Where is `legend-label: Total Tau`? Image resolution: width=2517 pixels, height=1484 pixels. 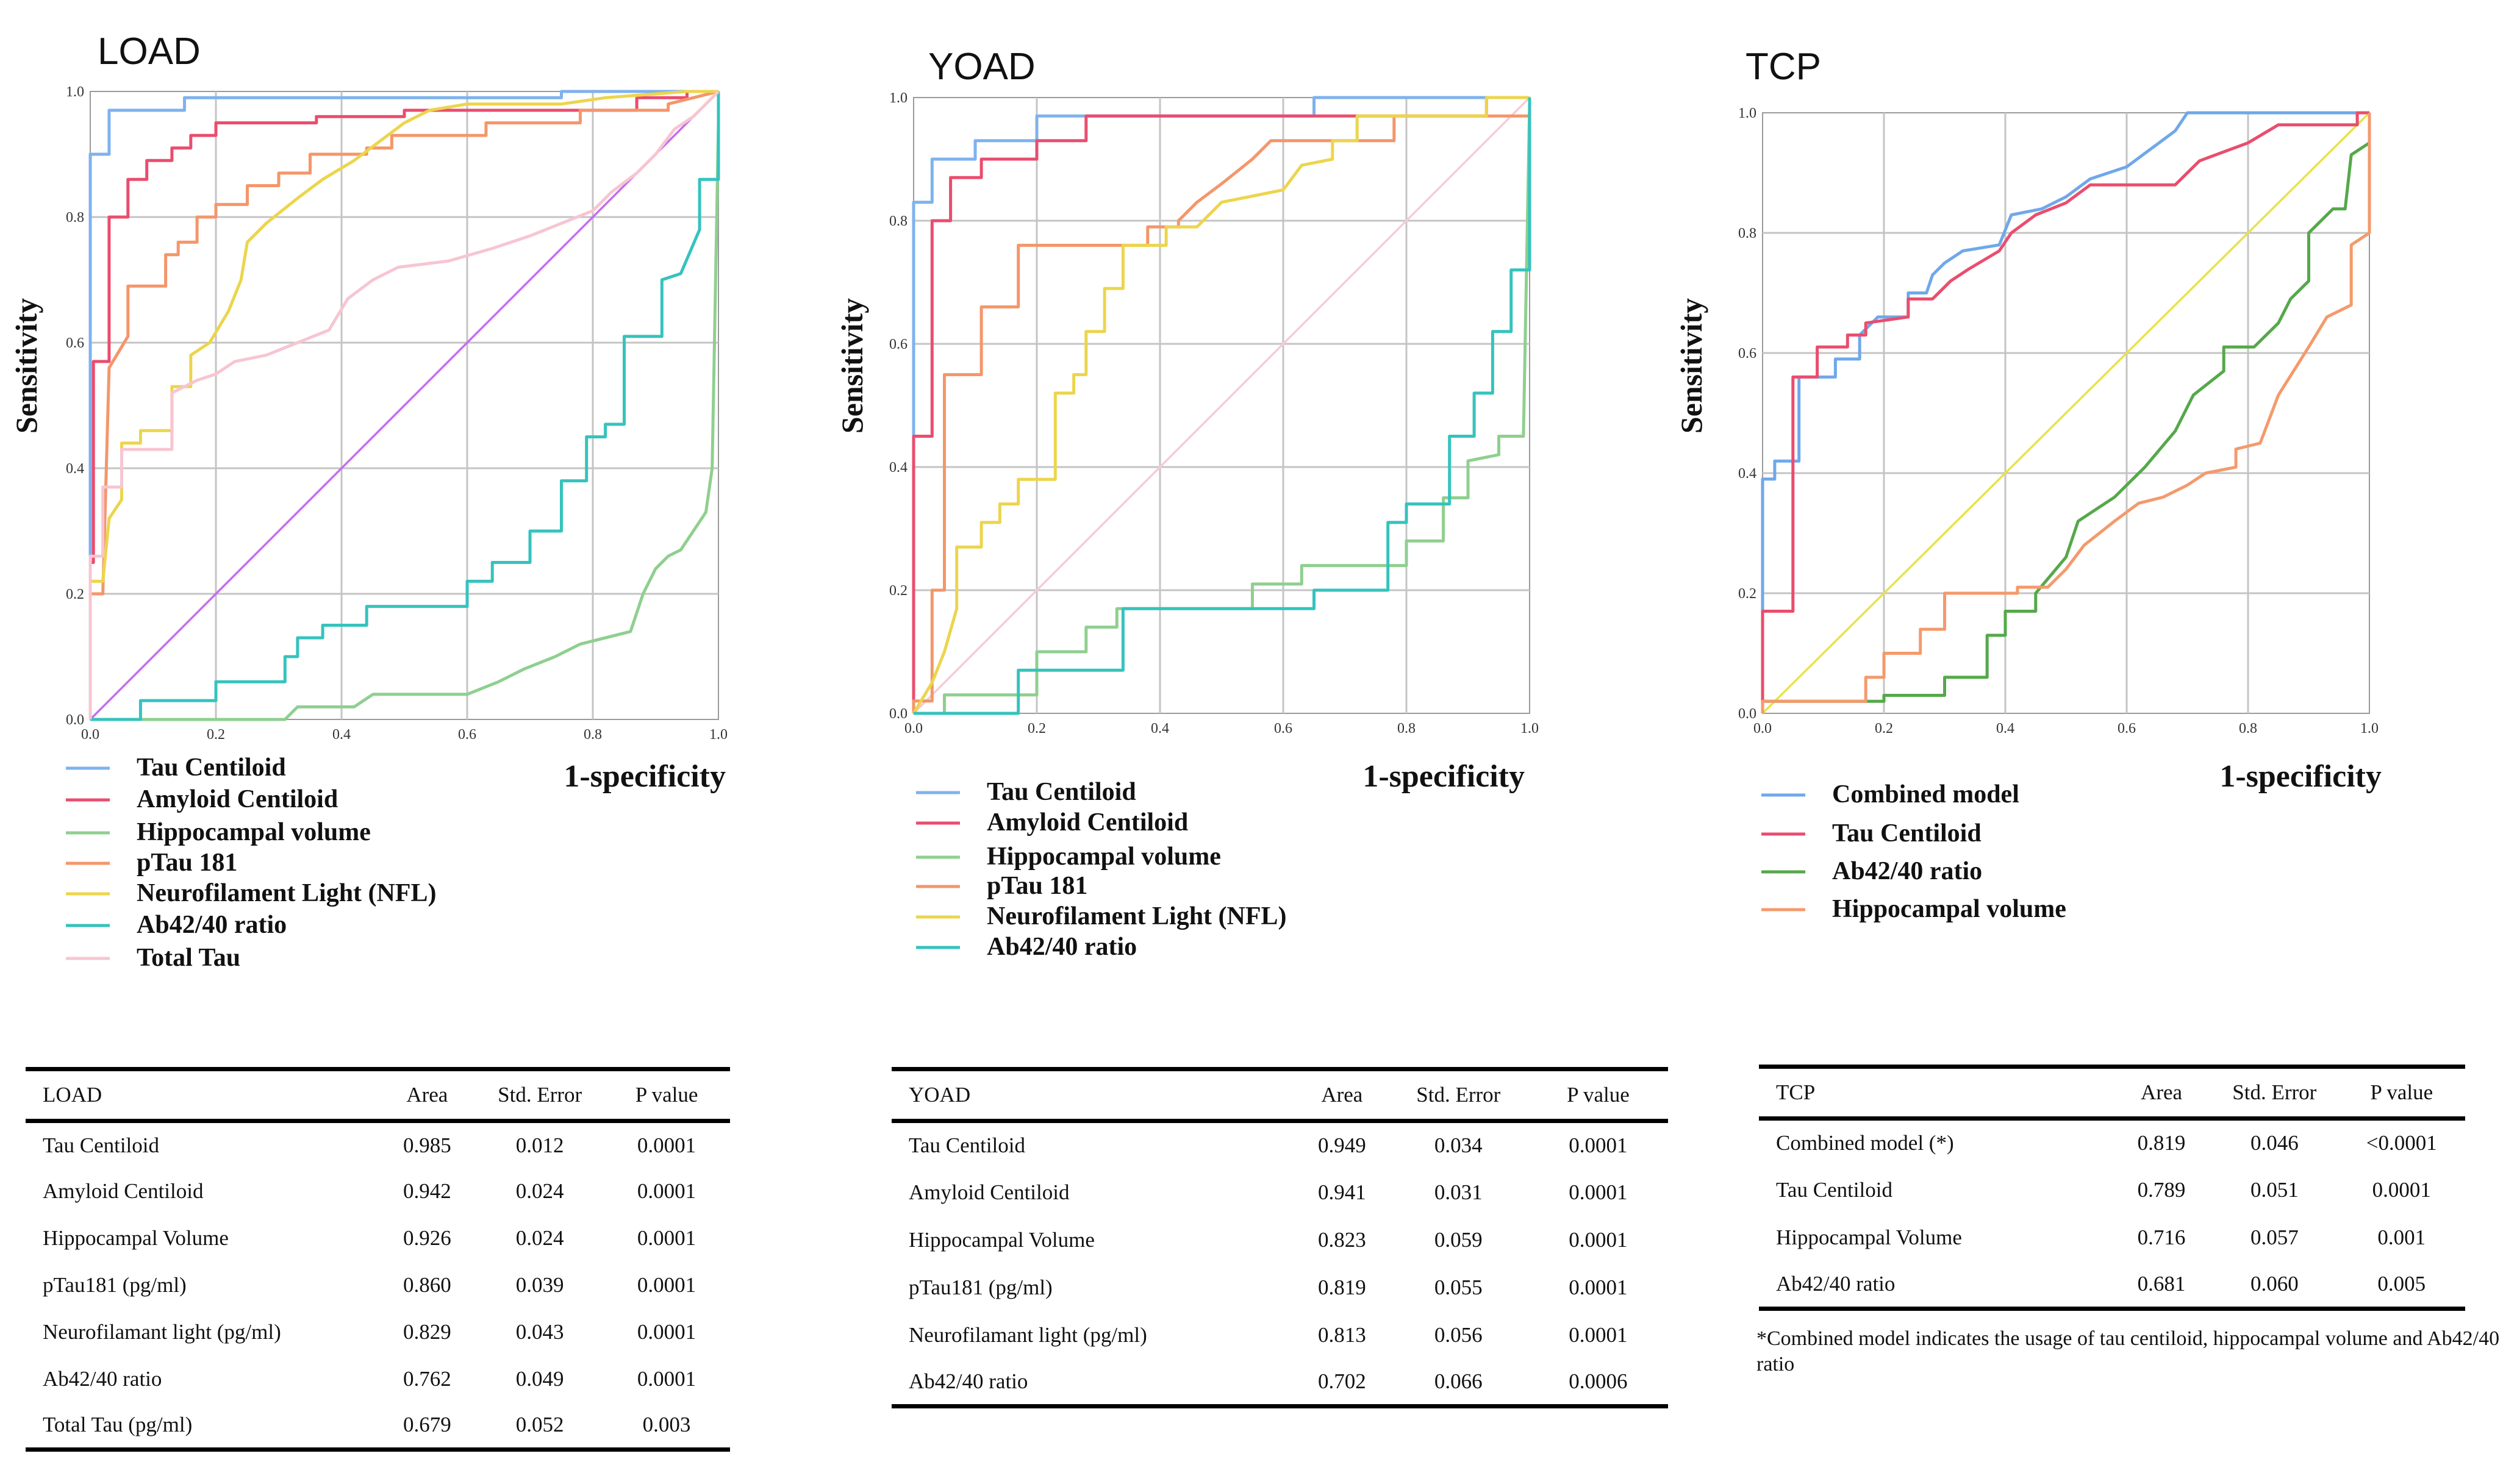 legend-label: Total Tau is located at coordinates (188, 958).